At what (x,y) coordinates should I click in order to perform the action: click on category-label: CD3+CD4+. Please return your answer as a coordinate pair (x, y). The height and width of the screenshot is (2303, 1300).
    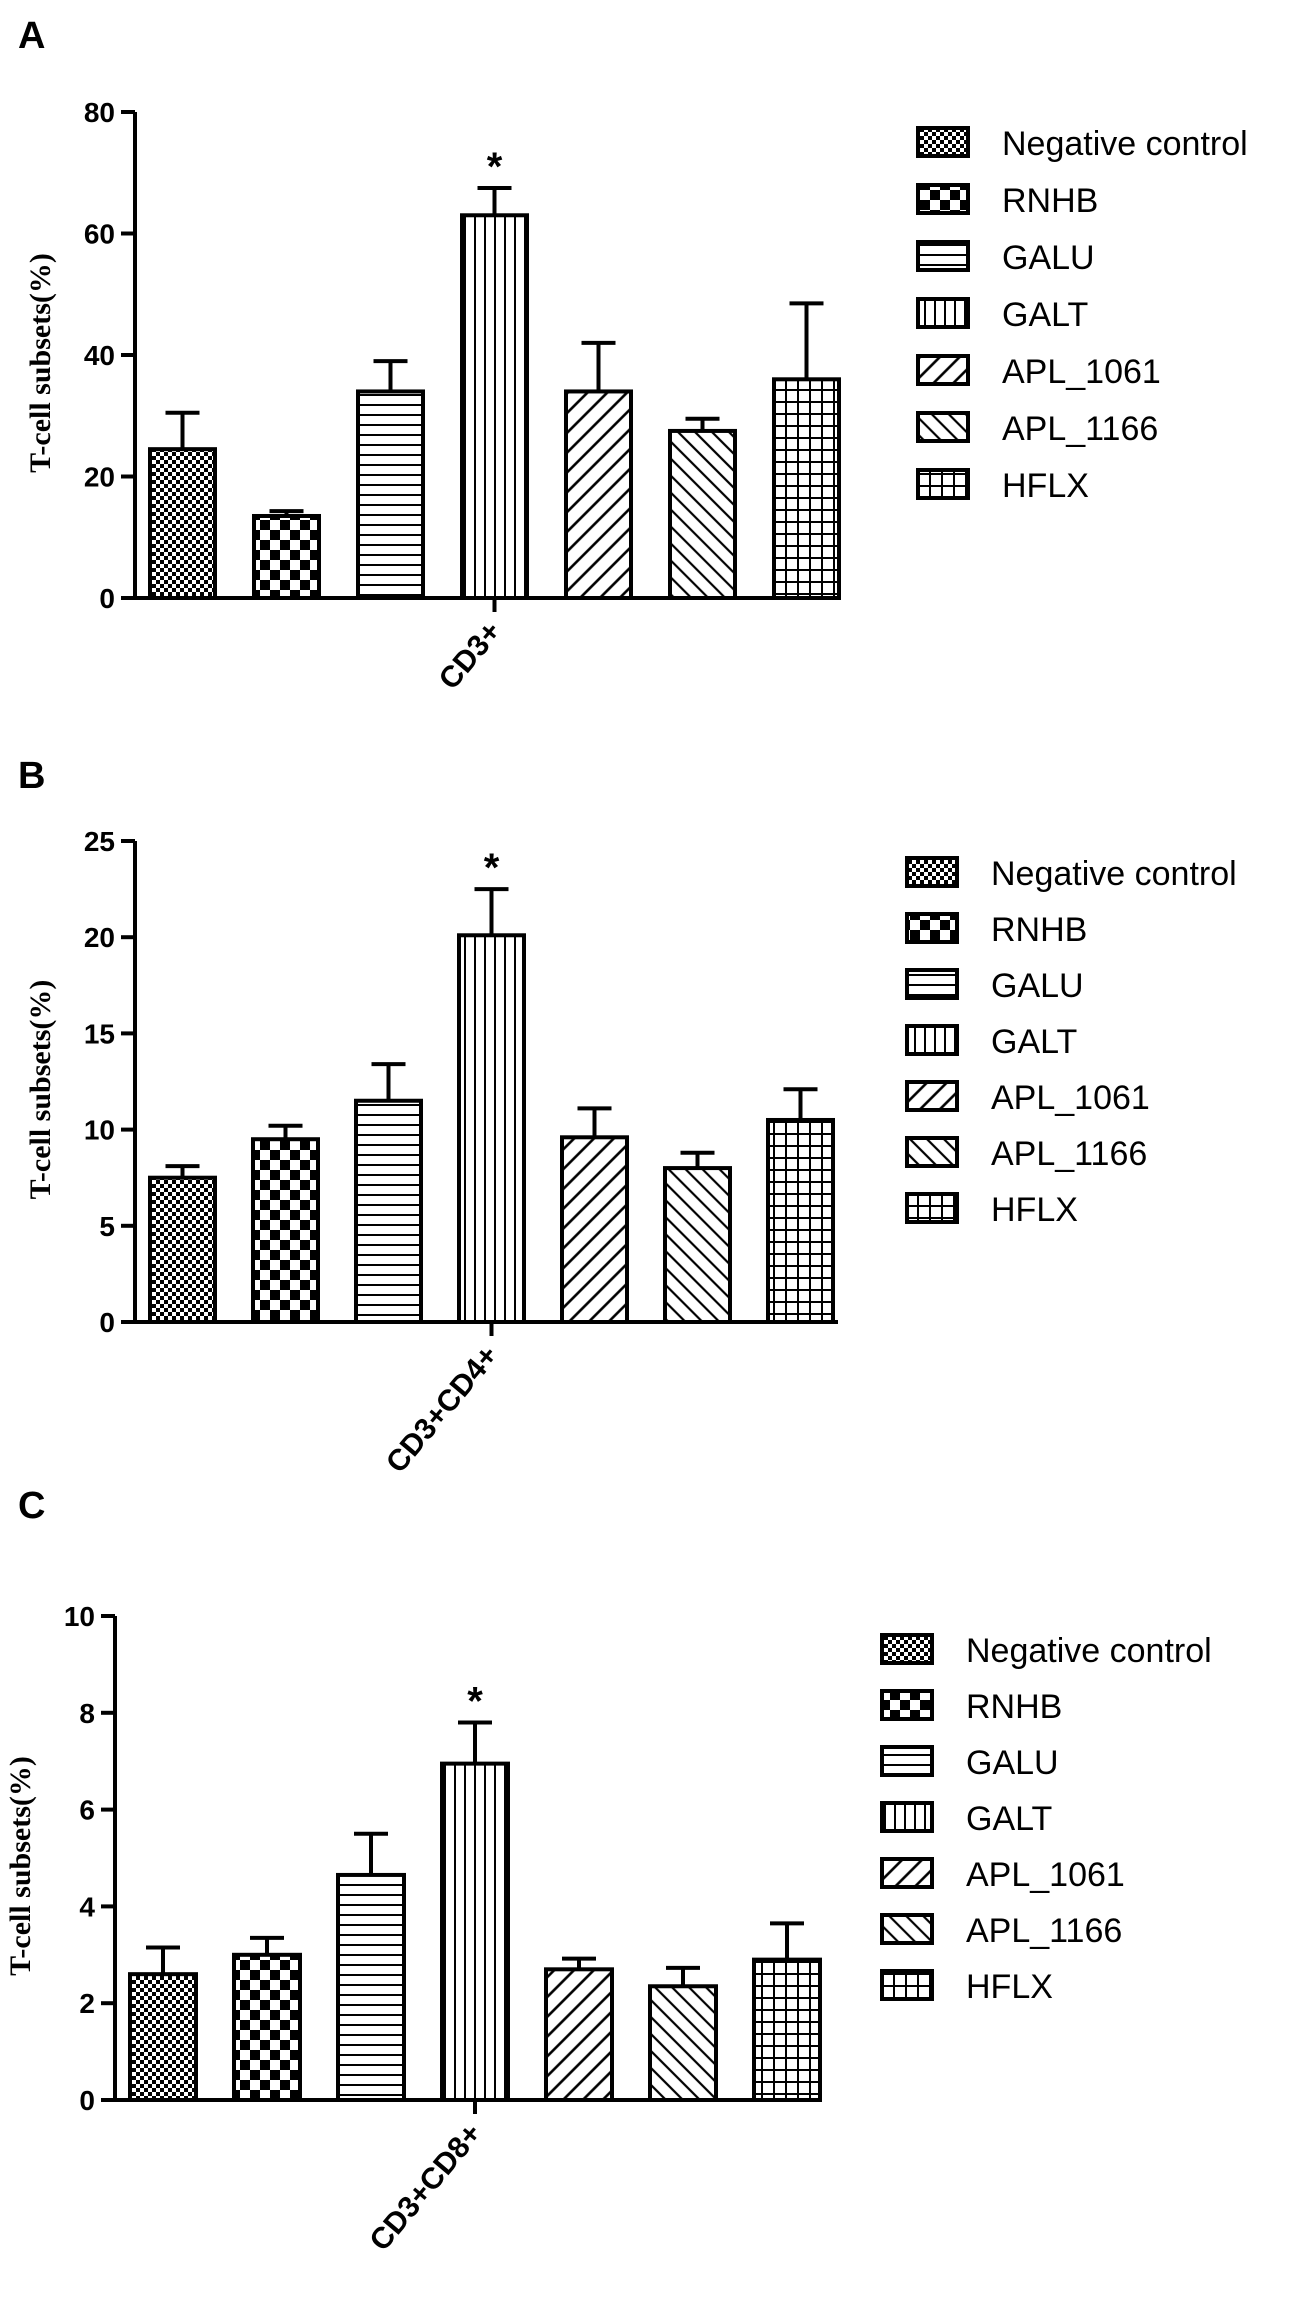
    Looking at the image, I should click on (442, 1409).